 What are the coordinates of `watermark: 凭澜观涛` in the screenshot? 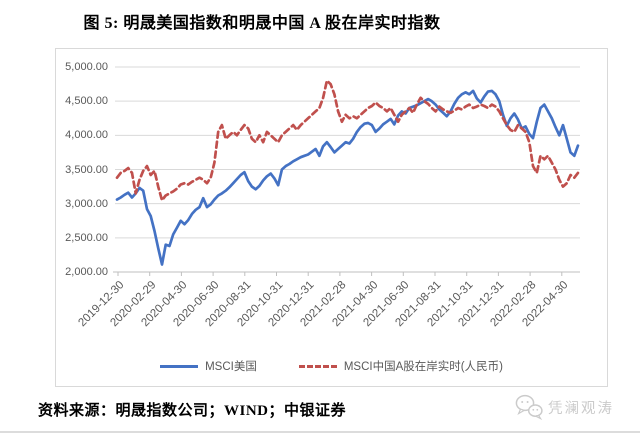 It's located at (564, 407).